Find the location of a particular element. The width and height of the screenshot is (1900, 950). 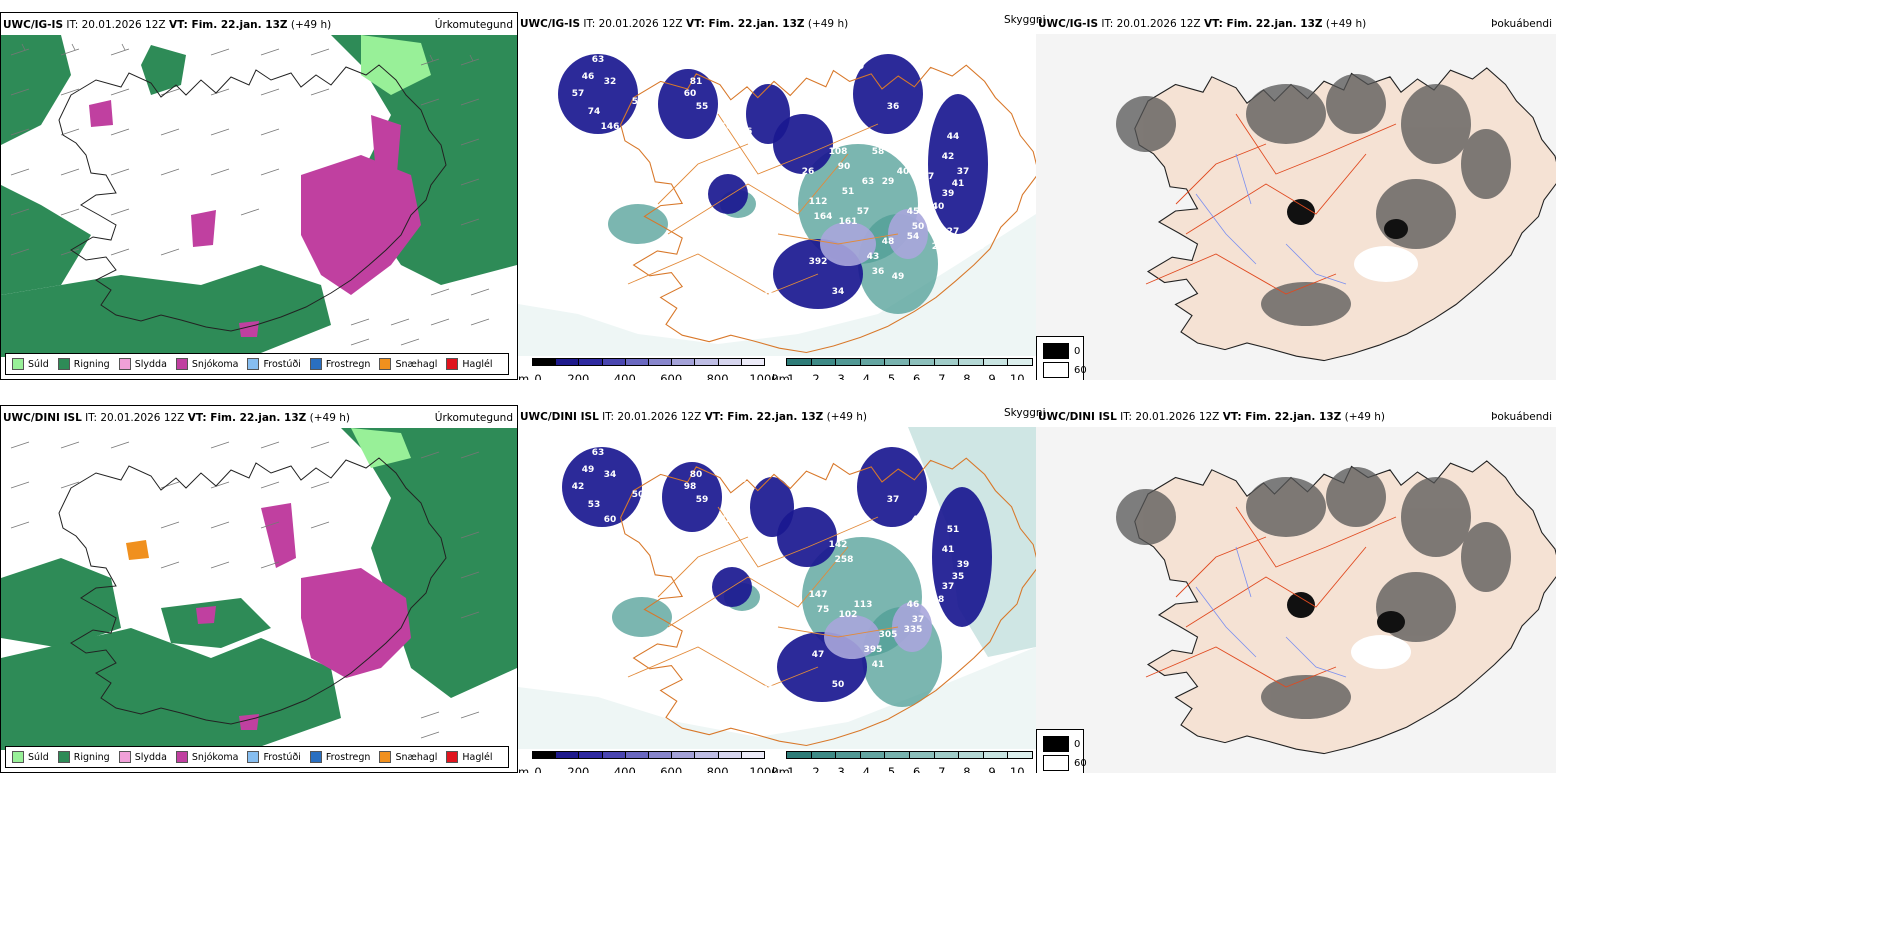

visibility-value-label: 44 is located at coordinates (953, 137).